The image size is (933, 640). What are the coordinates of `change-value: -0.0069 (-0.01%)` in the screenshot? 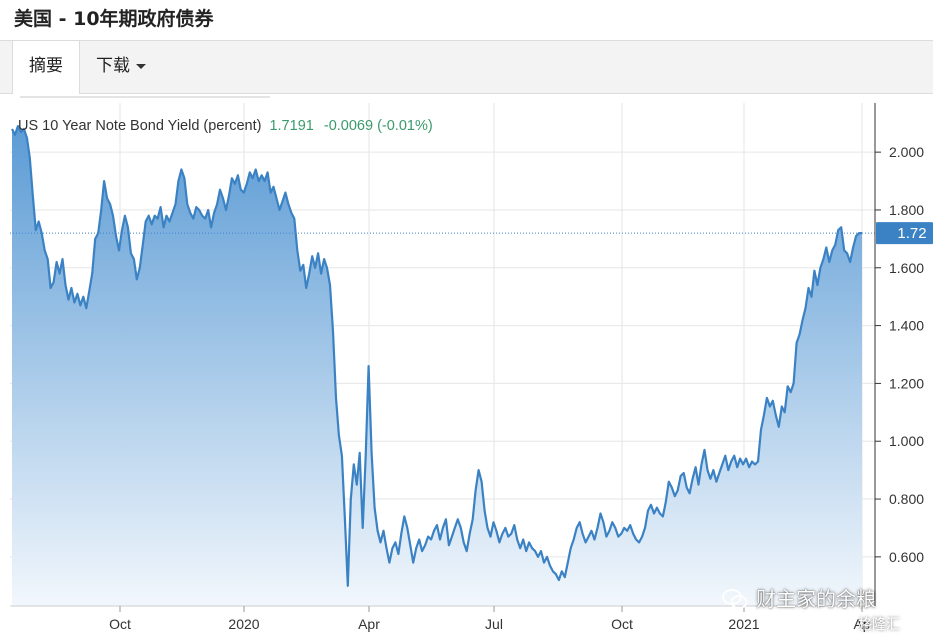 It's located at (378, 126).